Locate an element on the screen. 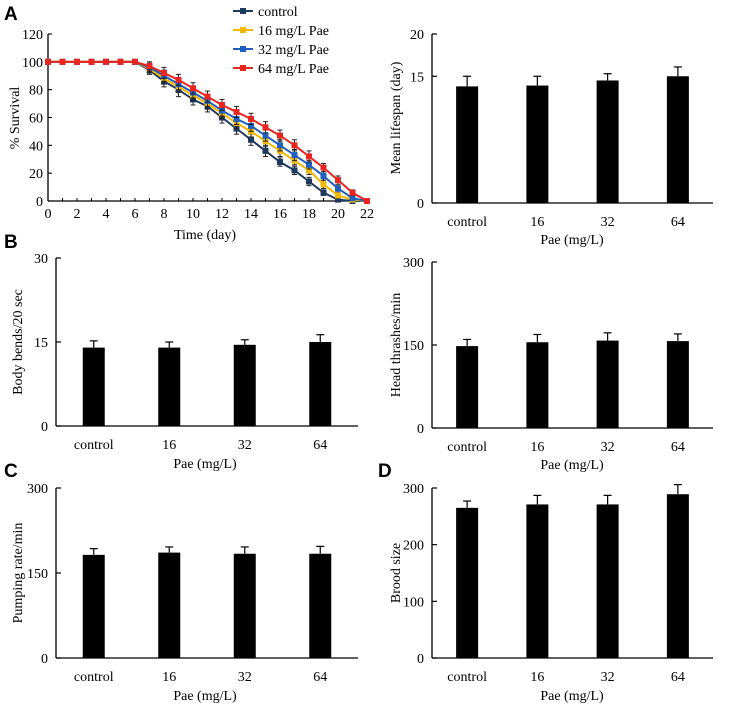 Image resolution: width=754 pixels, height=708 pixels. x-tick-label: 4 is located at coordinates (106, 214).